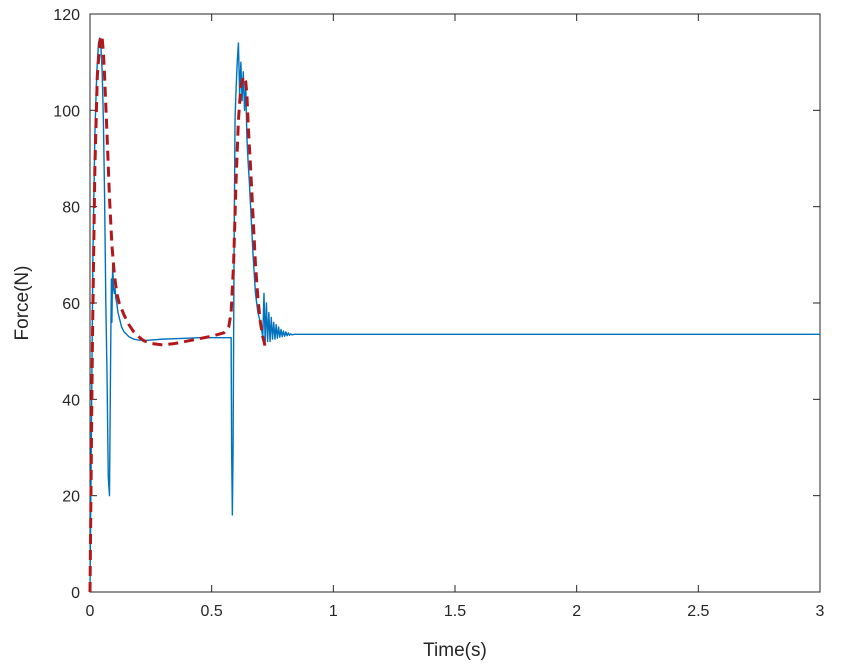  What do you see at coordinates (66, 15) in the screenshot?
I see `y-tick-label: 120` at bounding box center [66, 15].